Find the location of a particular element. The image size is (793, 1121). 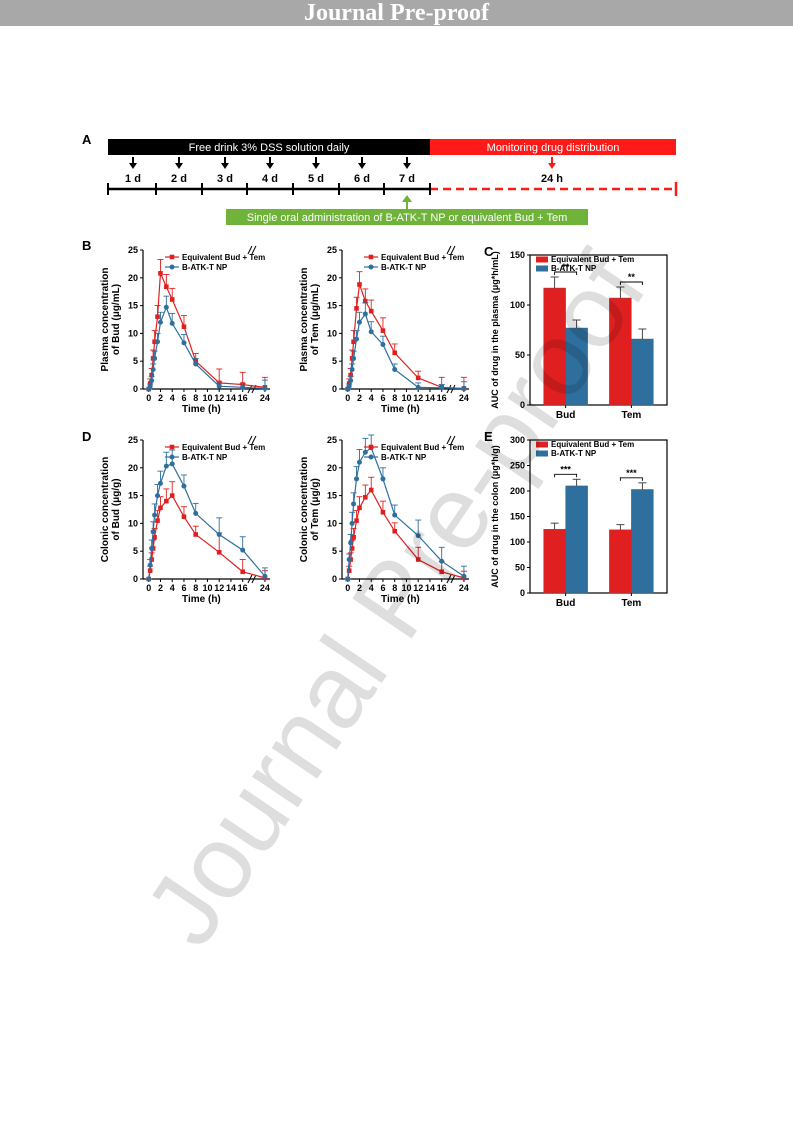

day-label: 2 d is located at coordinates (179, 179).